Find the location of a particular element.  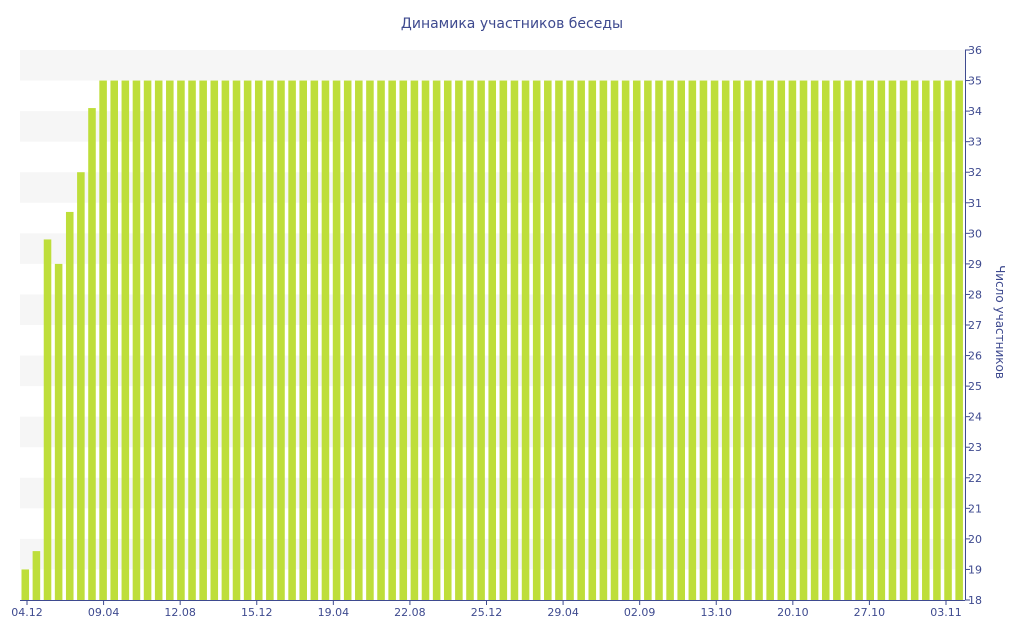

y-tick-label: 22 is located at coordinates (975, 478).